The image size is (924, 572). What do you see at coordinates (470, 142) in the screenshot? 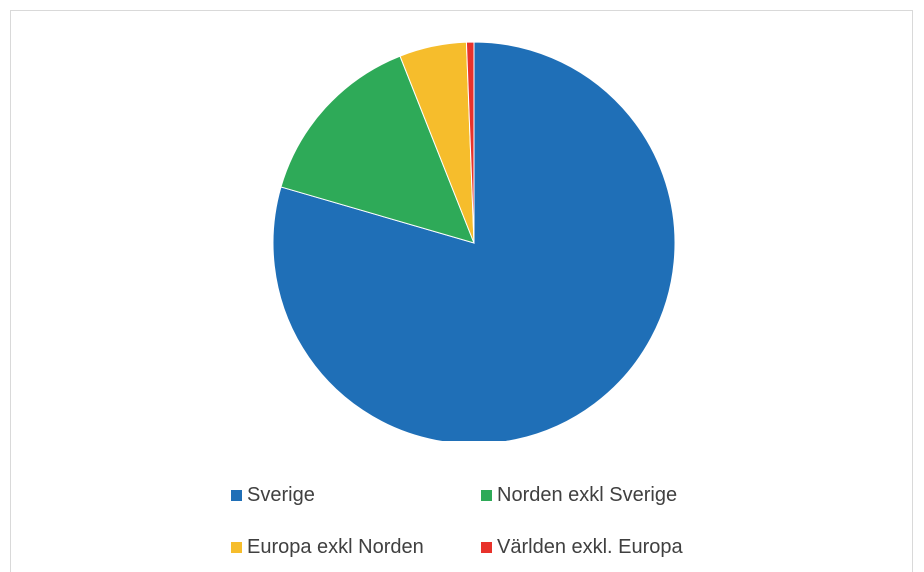
I see `pie-slice-varlden` at bounding box center [470, 142].